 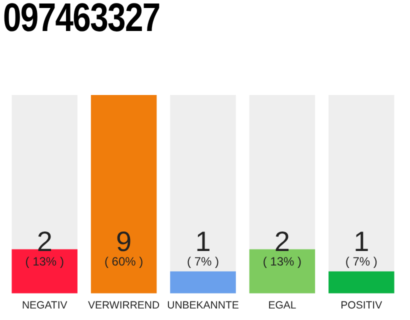 I want to click on annotation: ( 60% ), so click(x=124, y=261).